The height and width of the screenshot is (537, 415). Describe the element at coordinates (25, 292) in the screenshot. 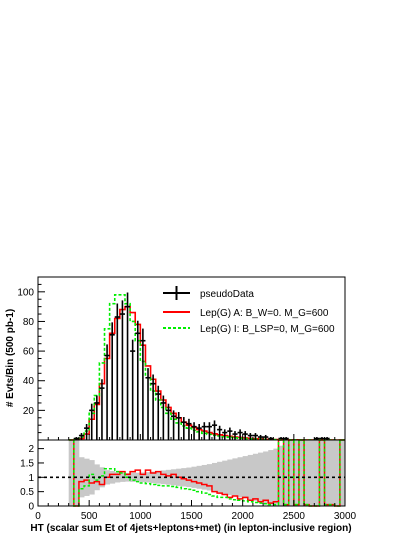

I see `main-y-tick-label: 100` at that location.